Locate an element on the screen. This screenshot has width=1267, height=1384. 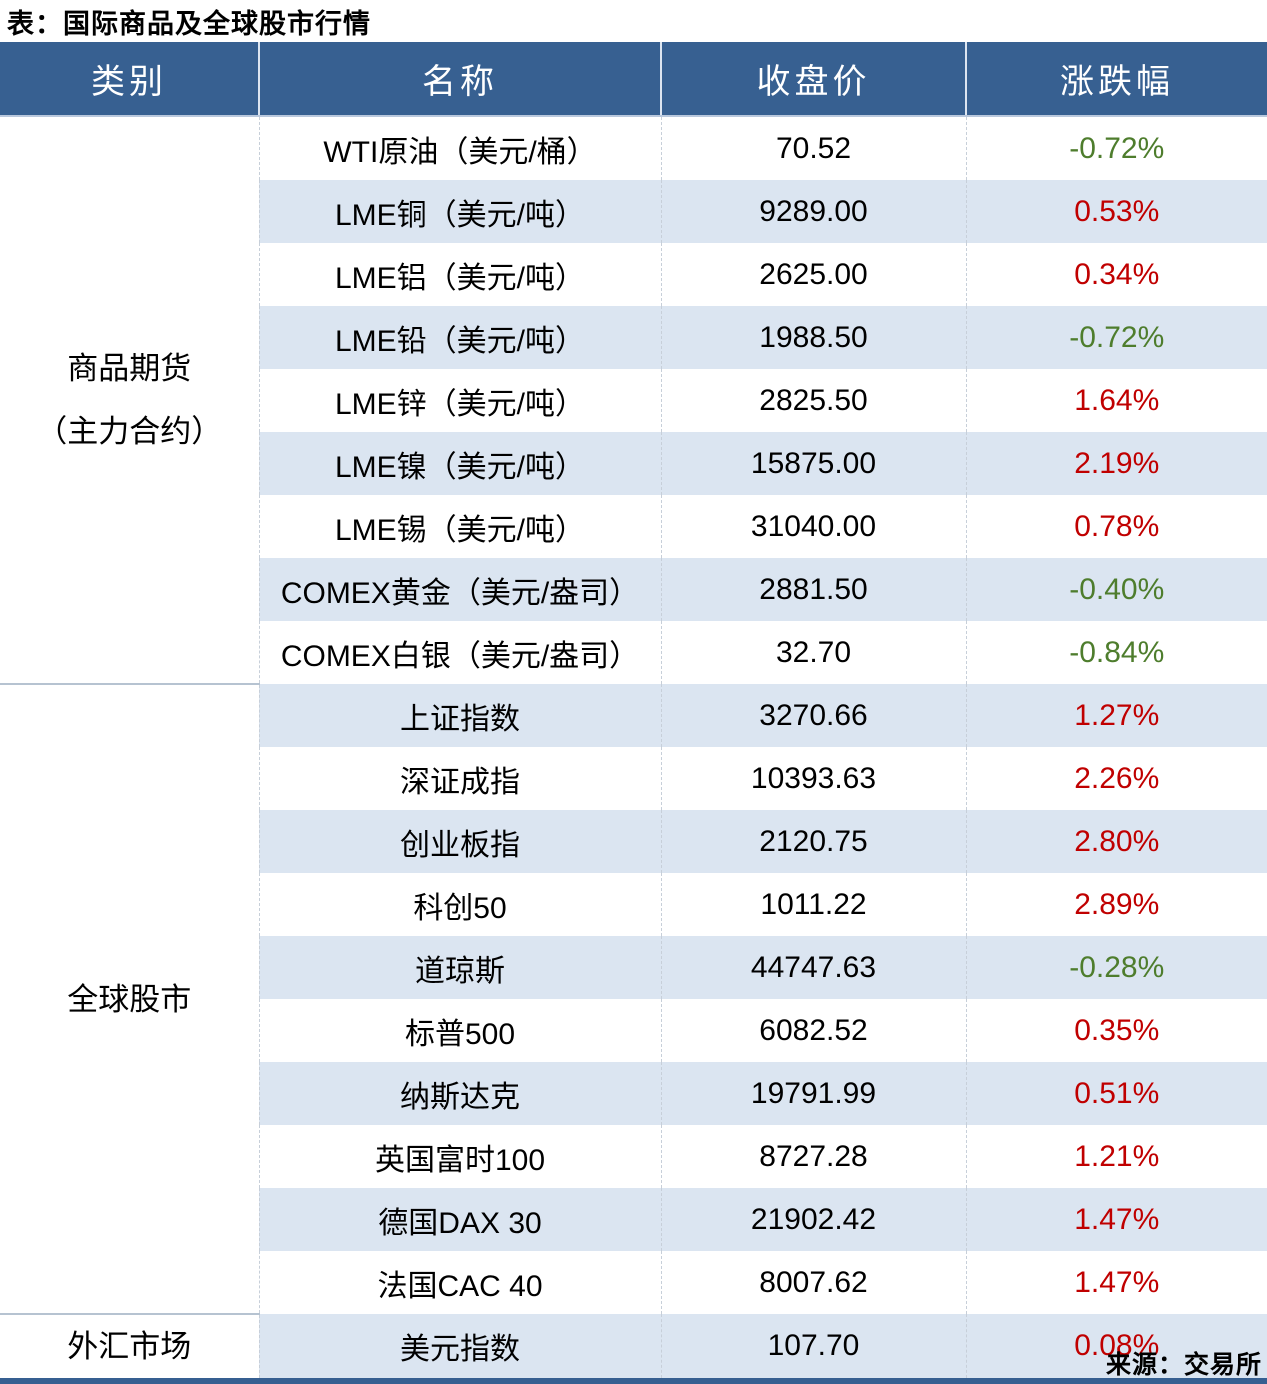
change-percent-cell: 1.27% is located at coordinates (1116, 715).